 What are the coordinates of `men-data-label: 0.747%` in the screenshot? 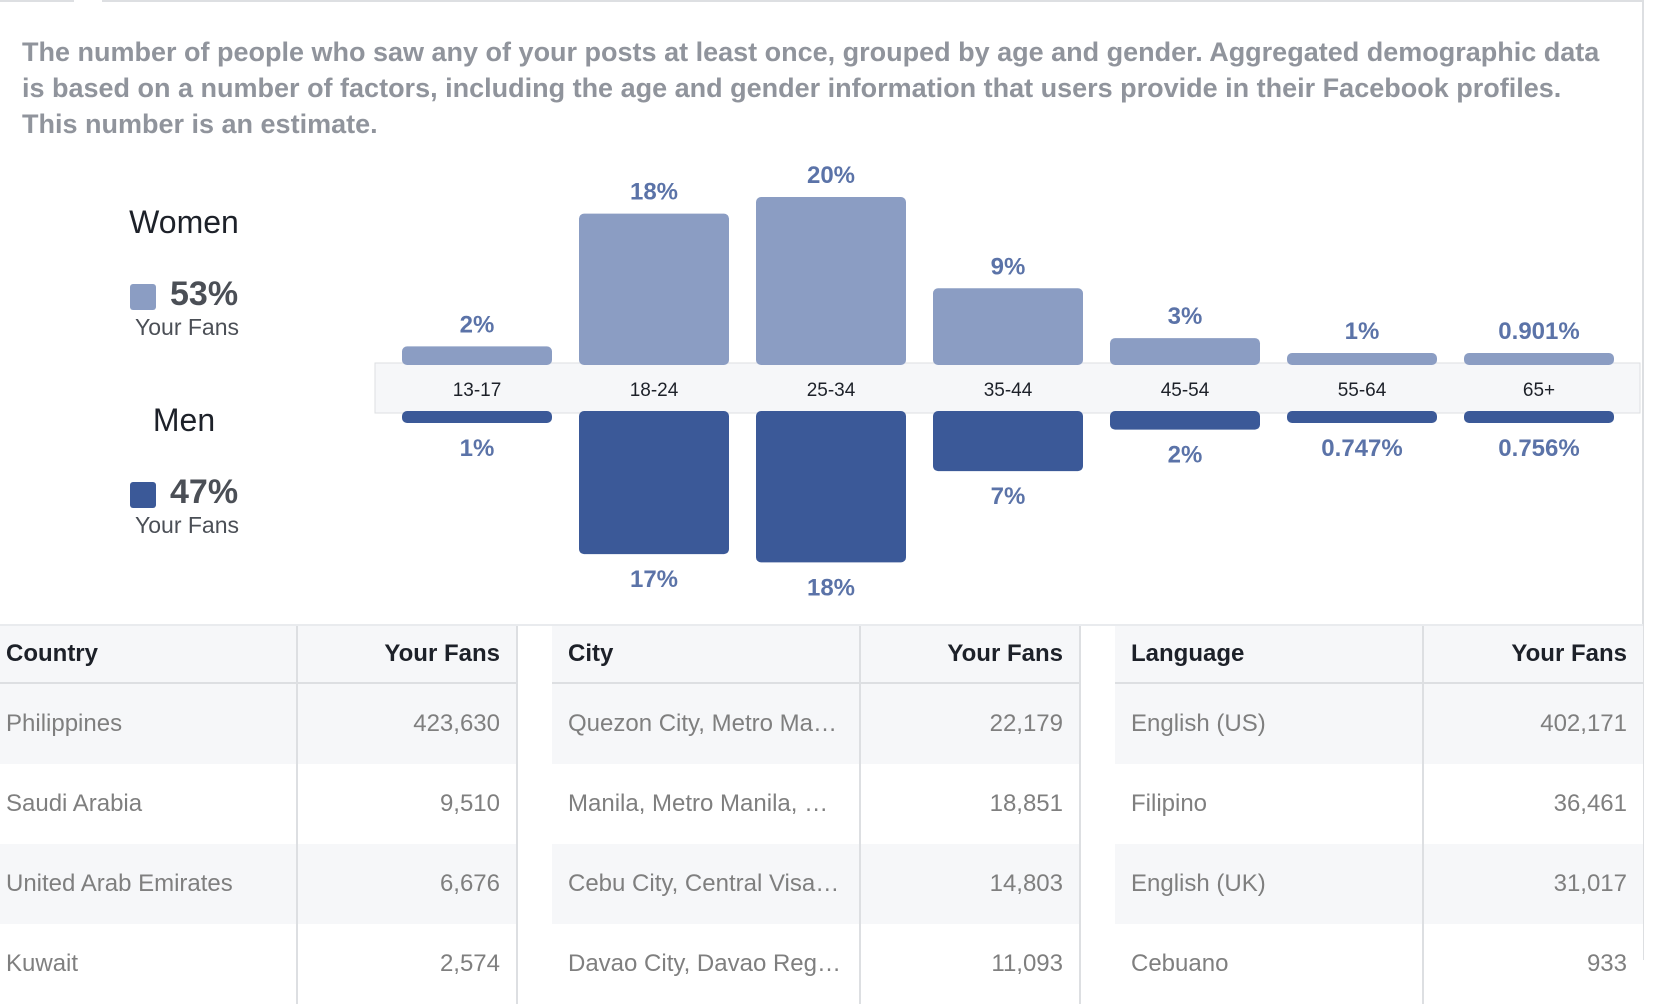 It's located at (1361, 448).